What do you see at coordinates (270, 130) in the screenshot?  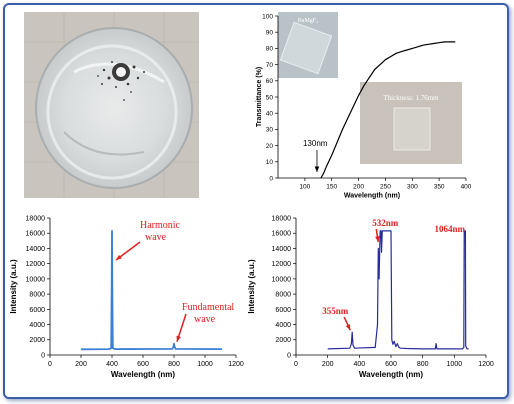 I see `y-tick-label: 30` at bounding box center [270, 130].